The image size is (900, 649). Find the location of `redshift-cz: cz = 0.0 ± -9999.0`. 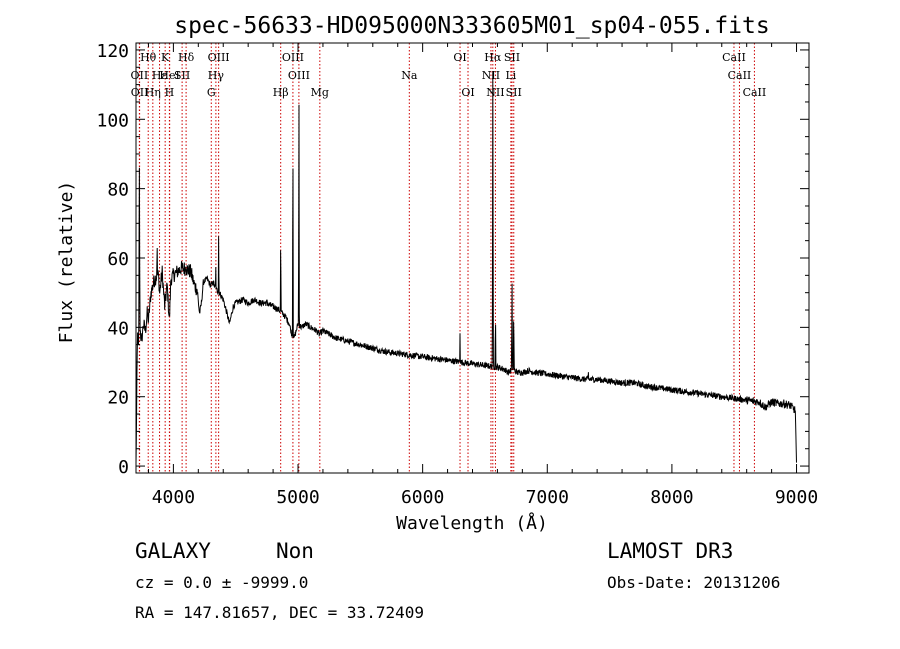

redshift-cz: cz = 0.0 ± -9999.0 is located at coordinates (221, 582).